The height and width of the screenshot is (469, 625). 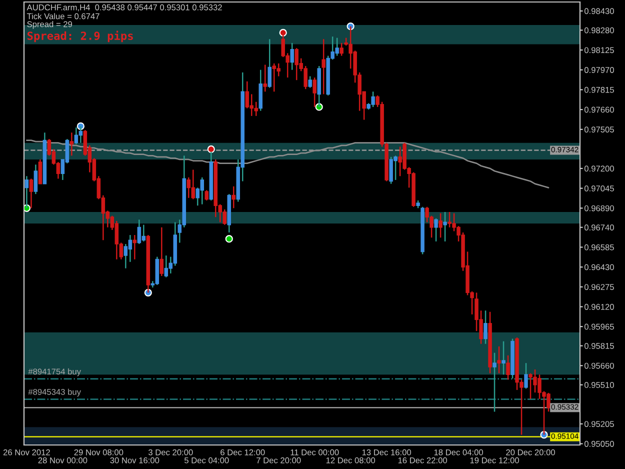 I want to click on y-tick-label: 0.95205, so click(x=599, y=424).